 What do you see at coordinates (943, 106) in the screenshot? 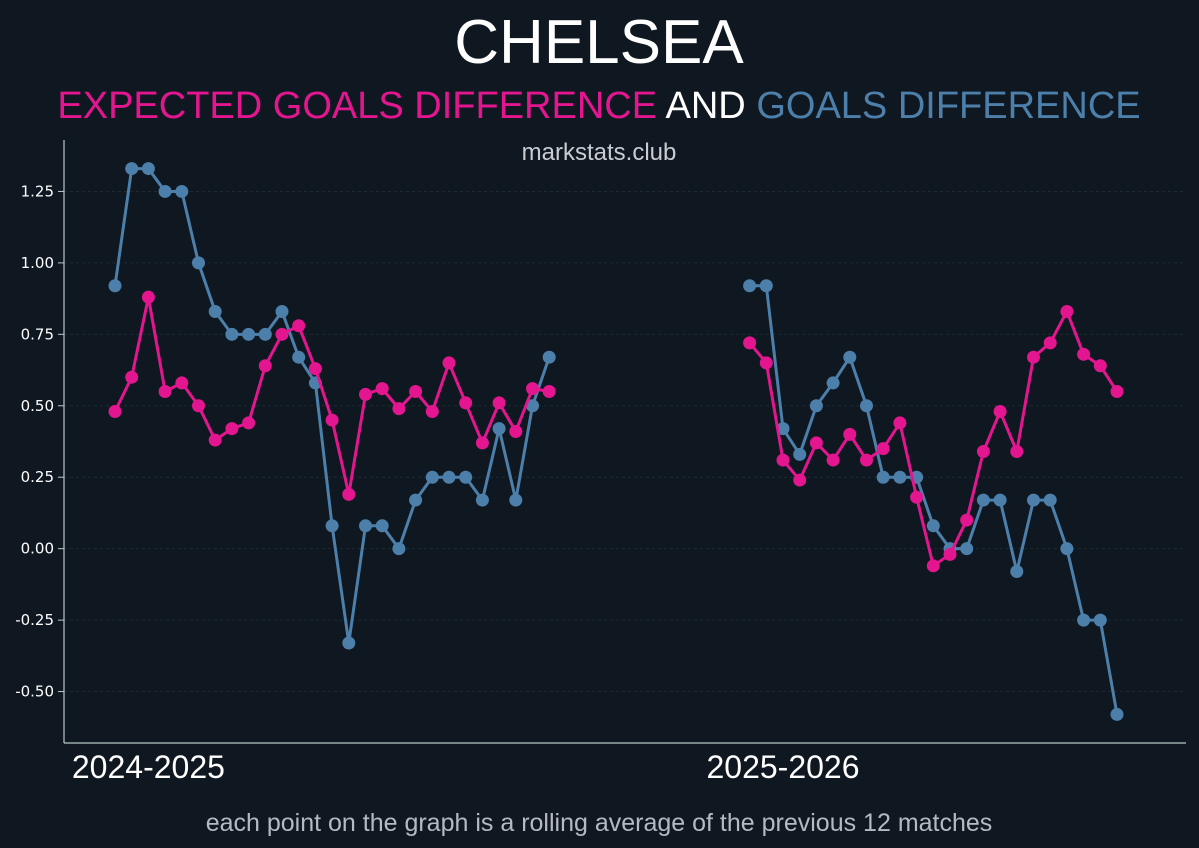
I see `subtitle-part: GOALS DIFFERENCE` at bounding box center [943, 106].